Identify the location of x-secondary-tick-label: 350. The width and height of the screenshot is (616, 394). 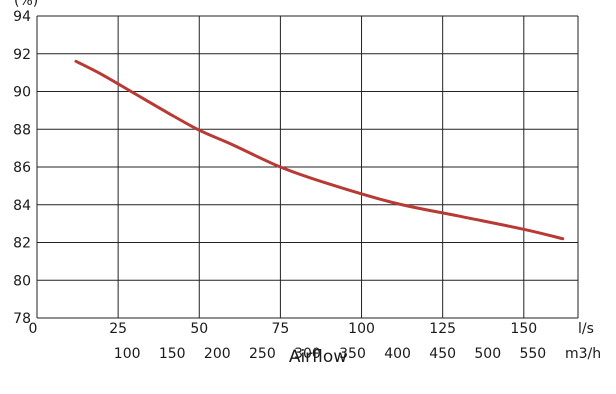
(352, 354).